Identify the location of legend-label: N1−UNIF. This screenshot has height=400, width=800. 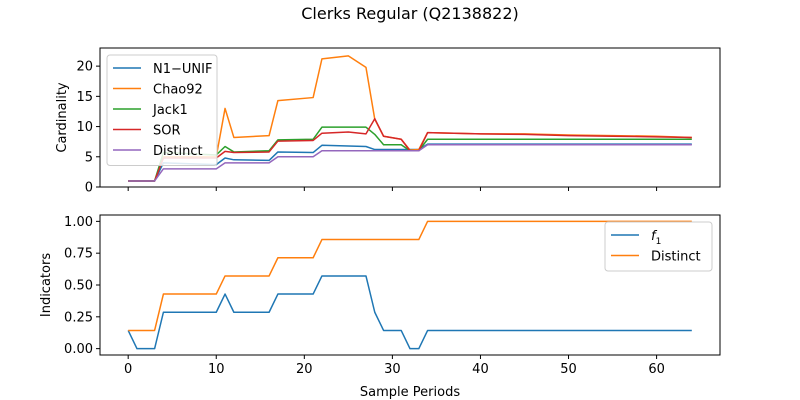
(182, 69).